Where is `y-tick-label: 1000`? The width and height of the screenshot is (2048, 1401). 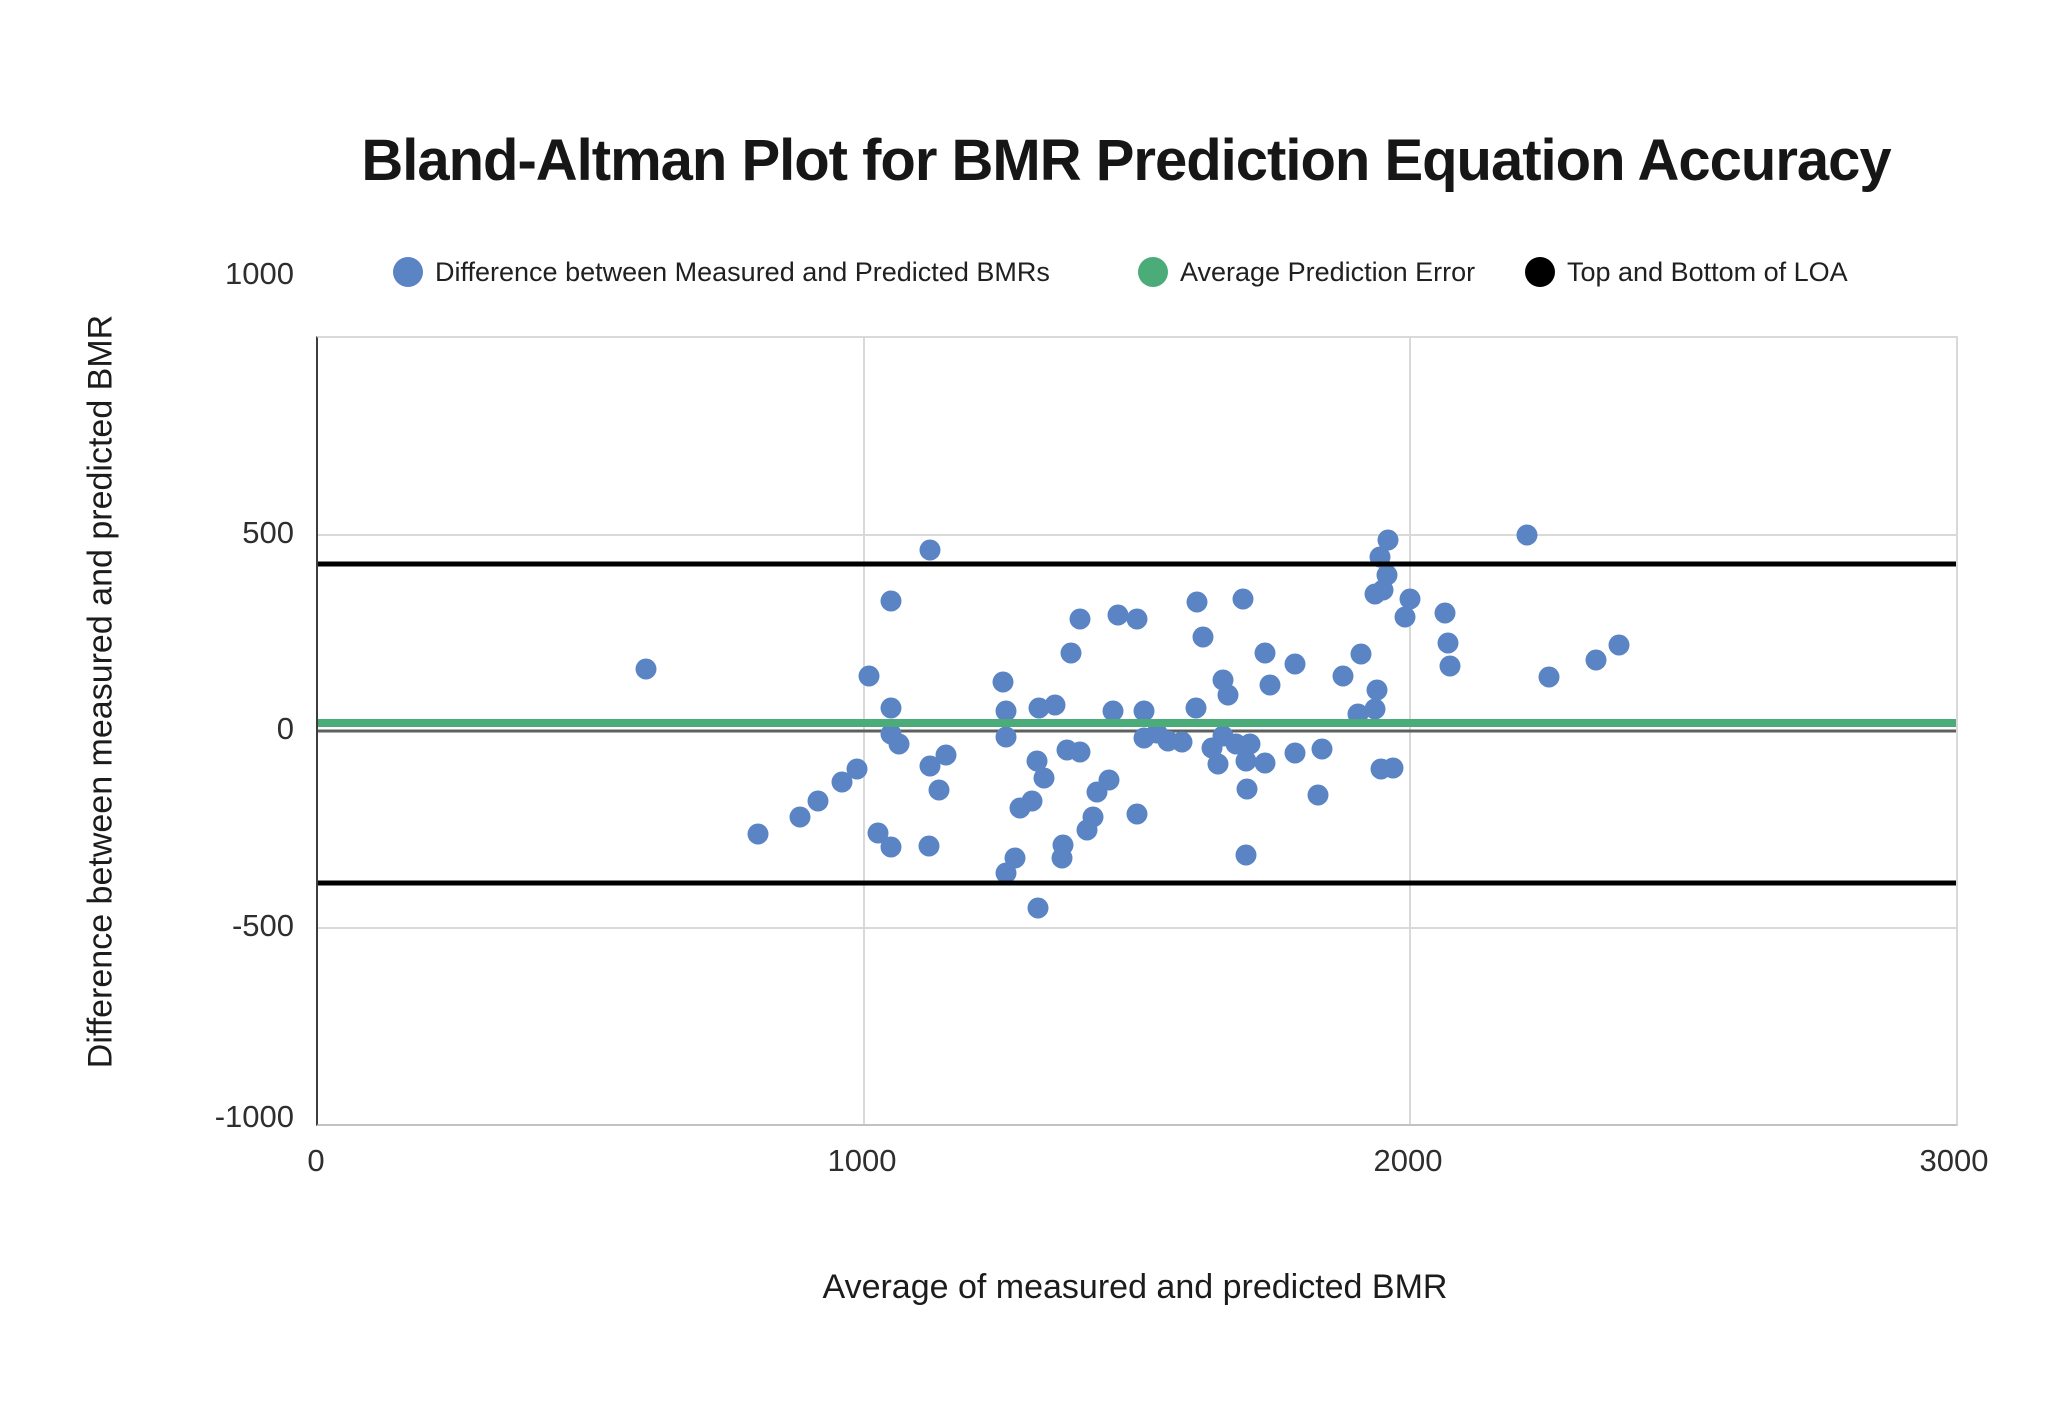 y-tick-label: 1000 is located at coordinates (259, 273).